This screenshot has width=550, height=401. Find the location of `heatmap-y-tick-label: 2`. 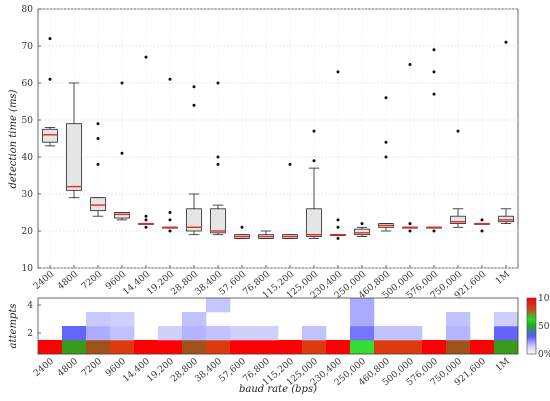

heatmap-y-tick-label: 2 is located at coordinates (30, 334).